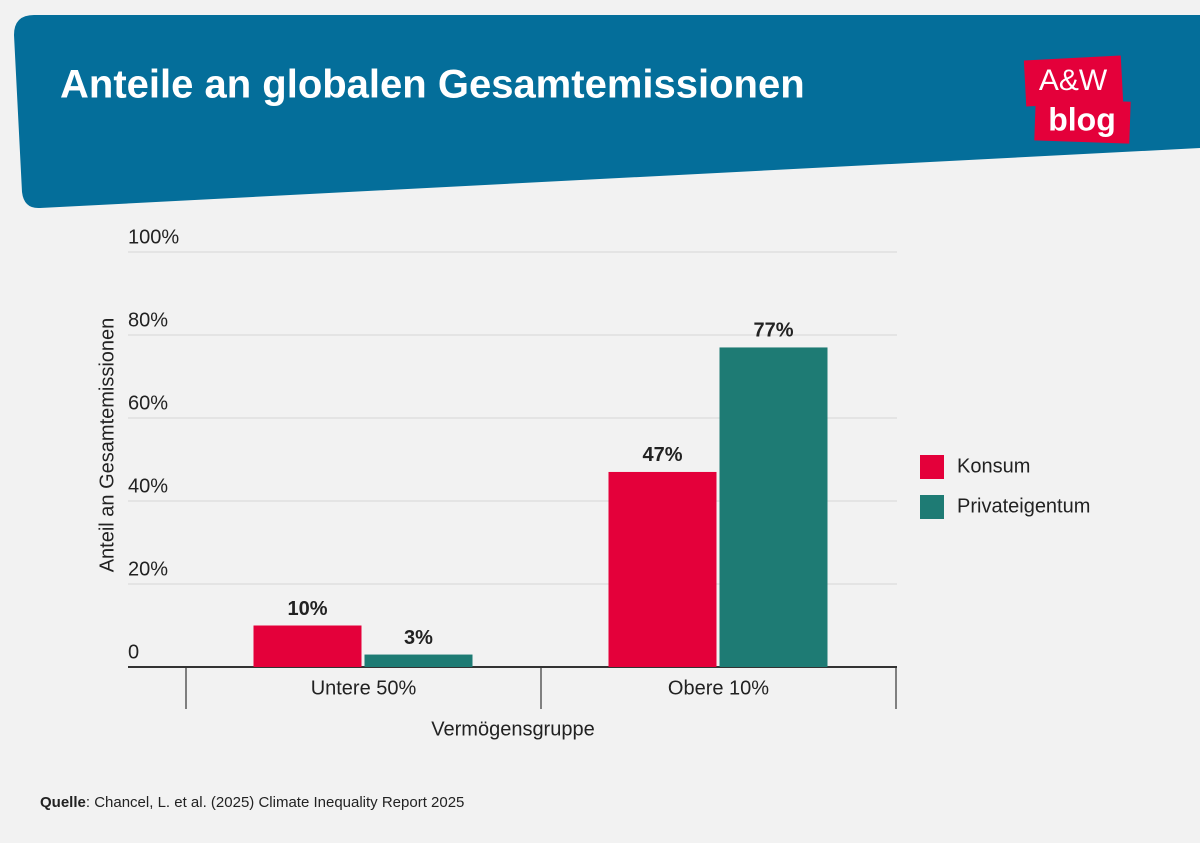 The height and width of the screenshot is (843, 1200). Describe the element at coordinates (1023, 506) in the screenshot. I see `legend-label: Privateigentum` at that location.